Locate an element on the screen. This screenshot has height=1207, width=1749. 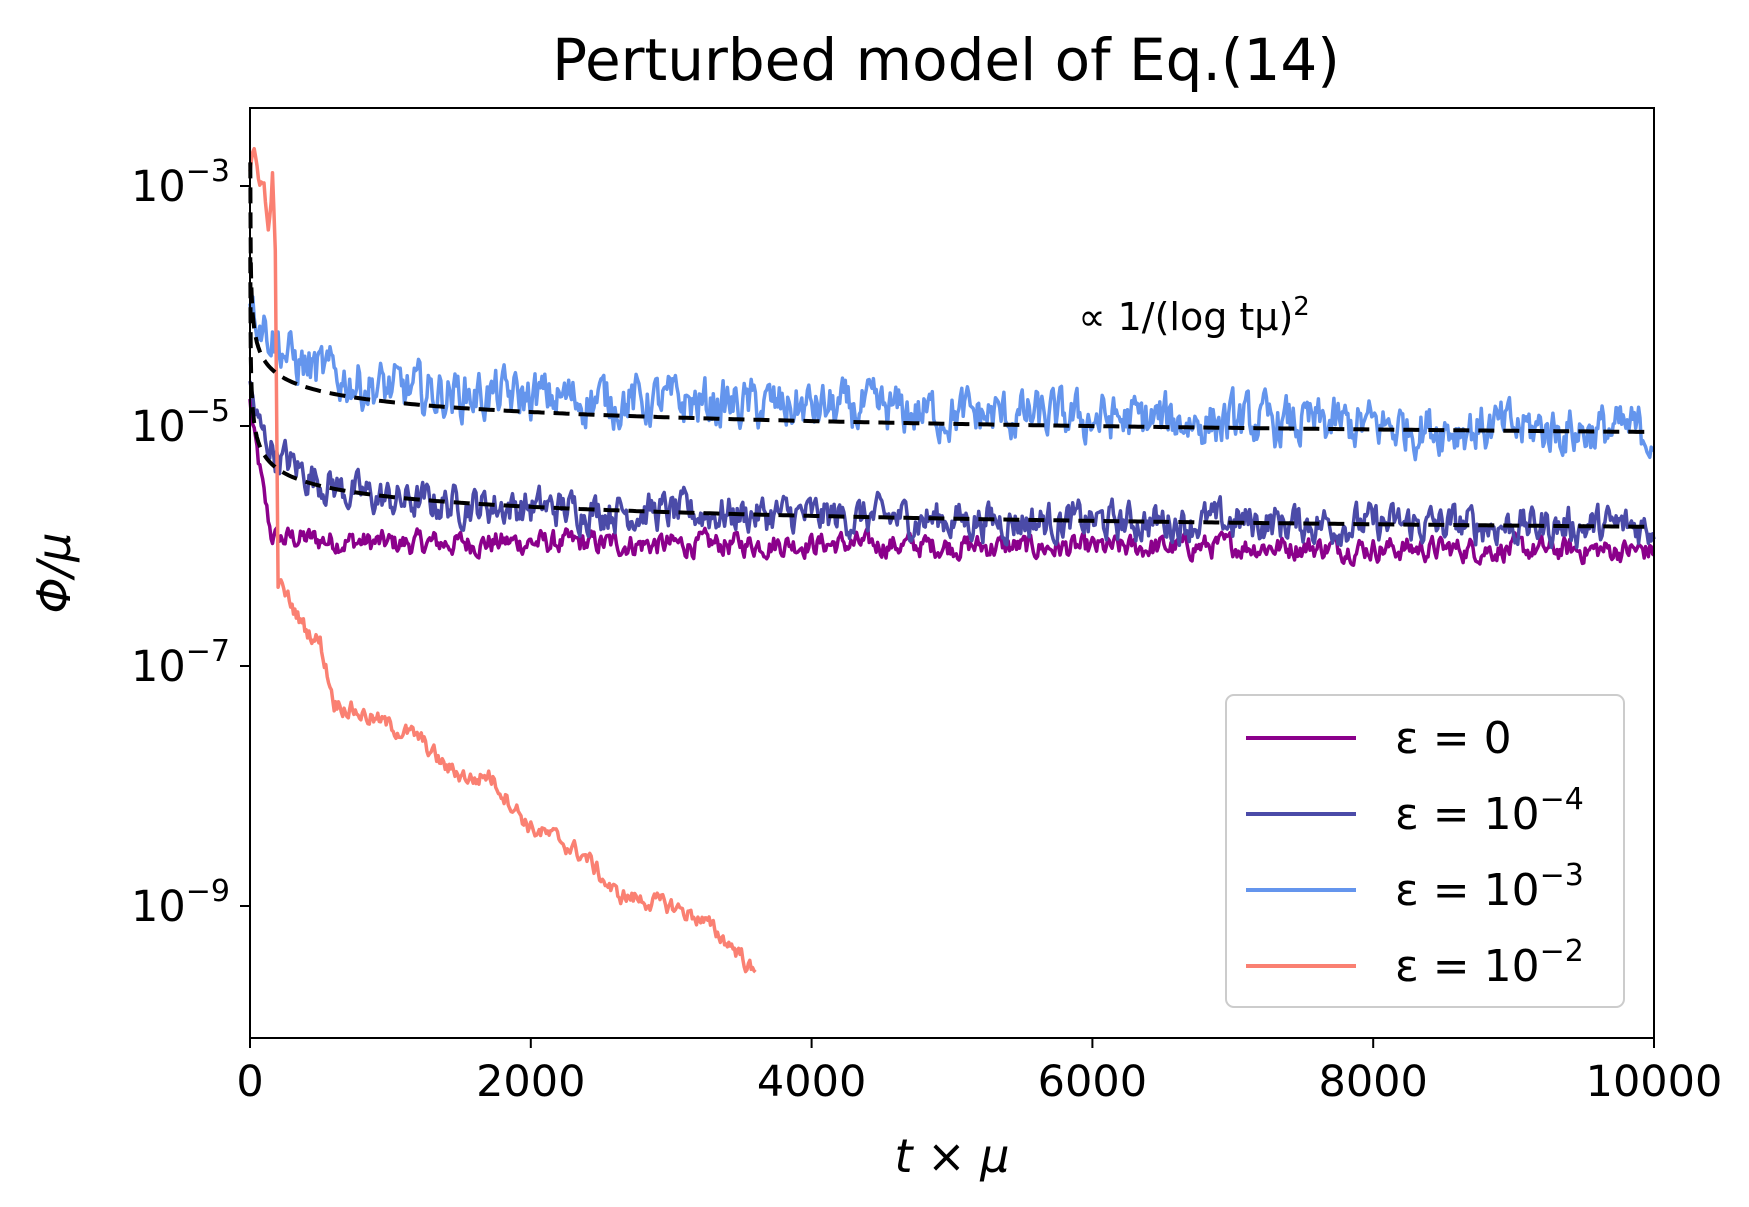
legend: ε = 0 ε = 10−4 ε = 10−3 ε = 10−2 is located at coordinates (1425, 851).